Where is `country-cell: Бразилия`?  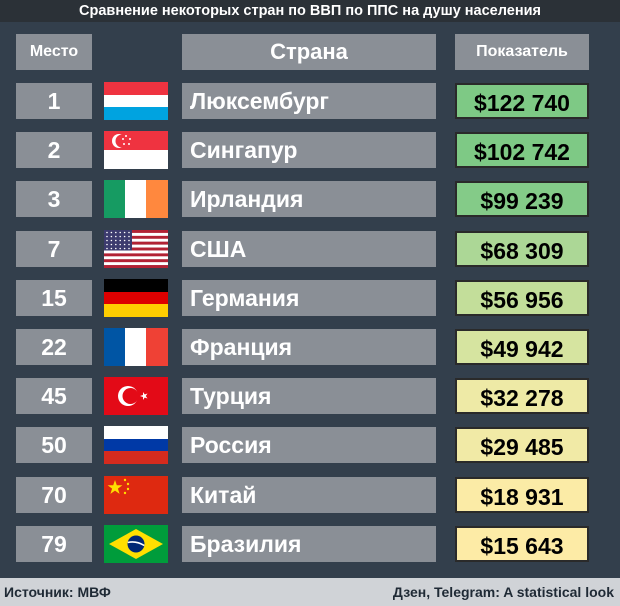
country-cell: Бразилия is located at coordinates (309, 544).